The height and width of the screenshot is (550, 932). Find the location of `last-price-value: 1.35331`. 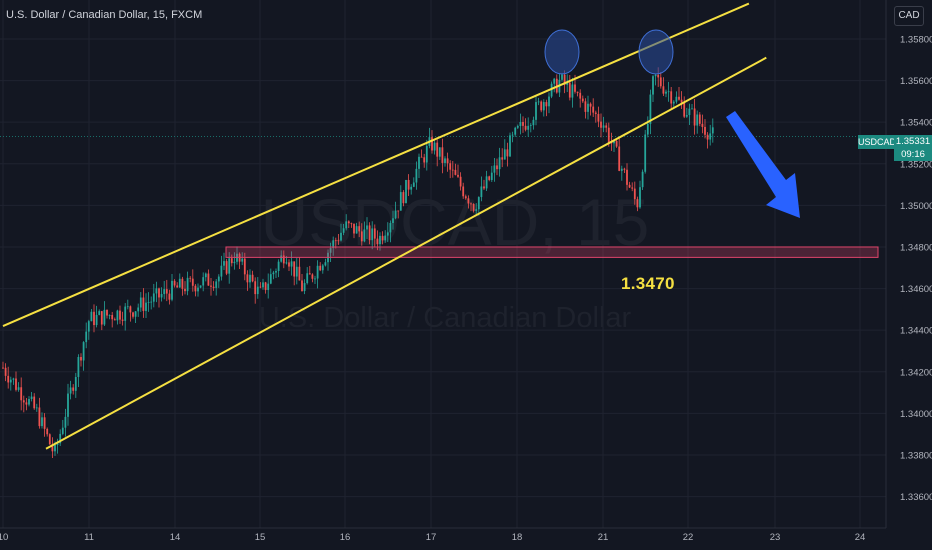

last-price-value: 1.35331 is located at coordinates (913, 141).